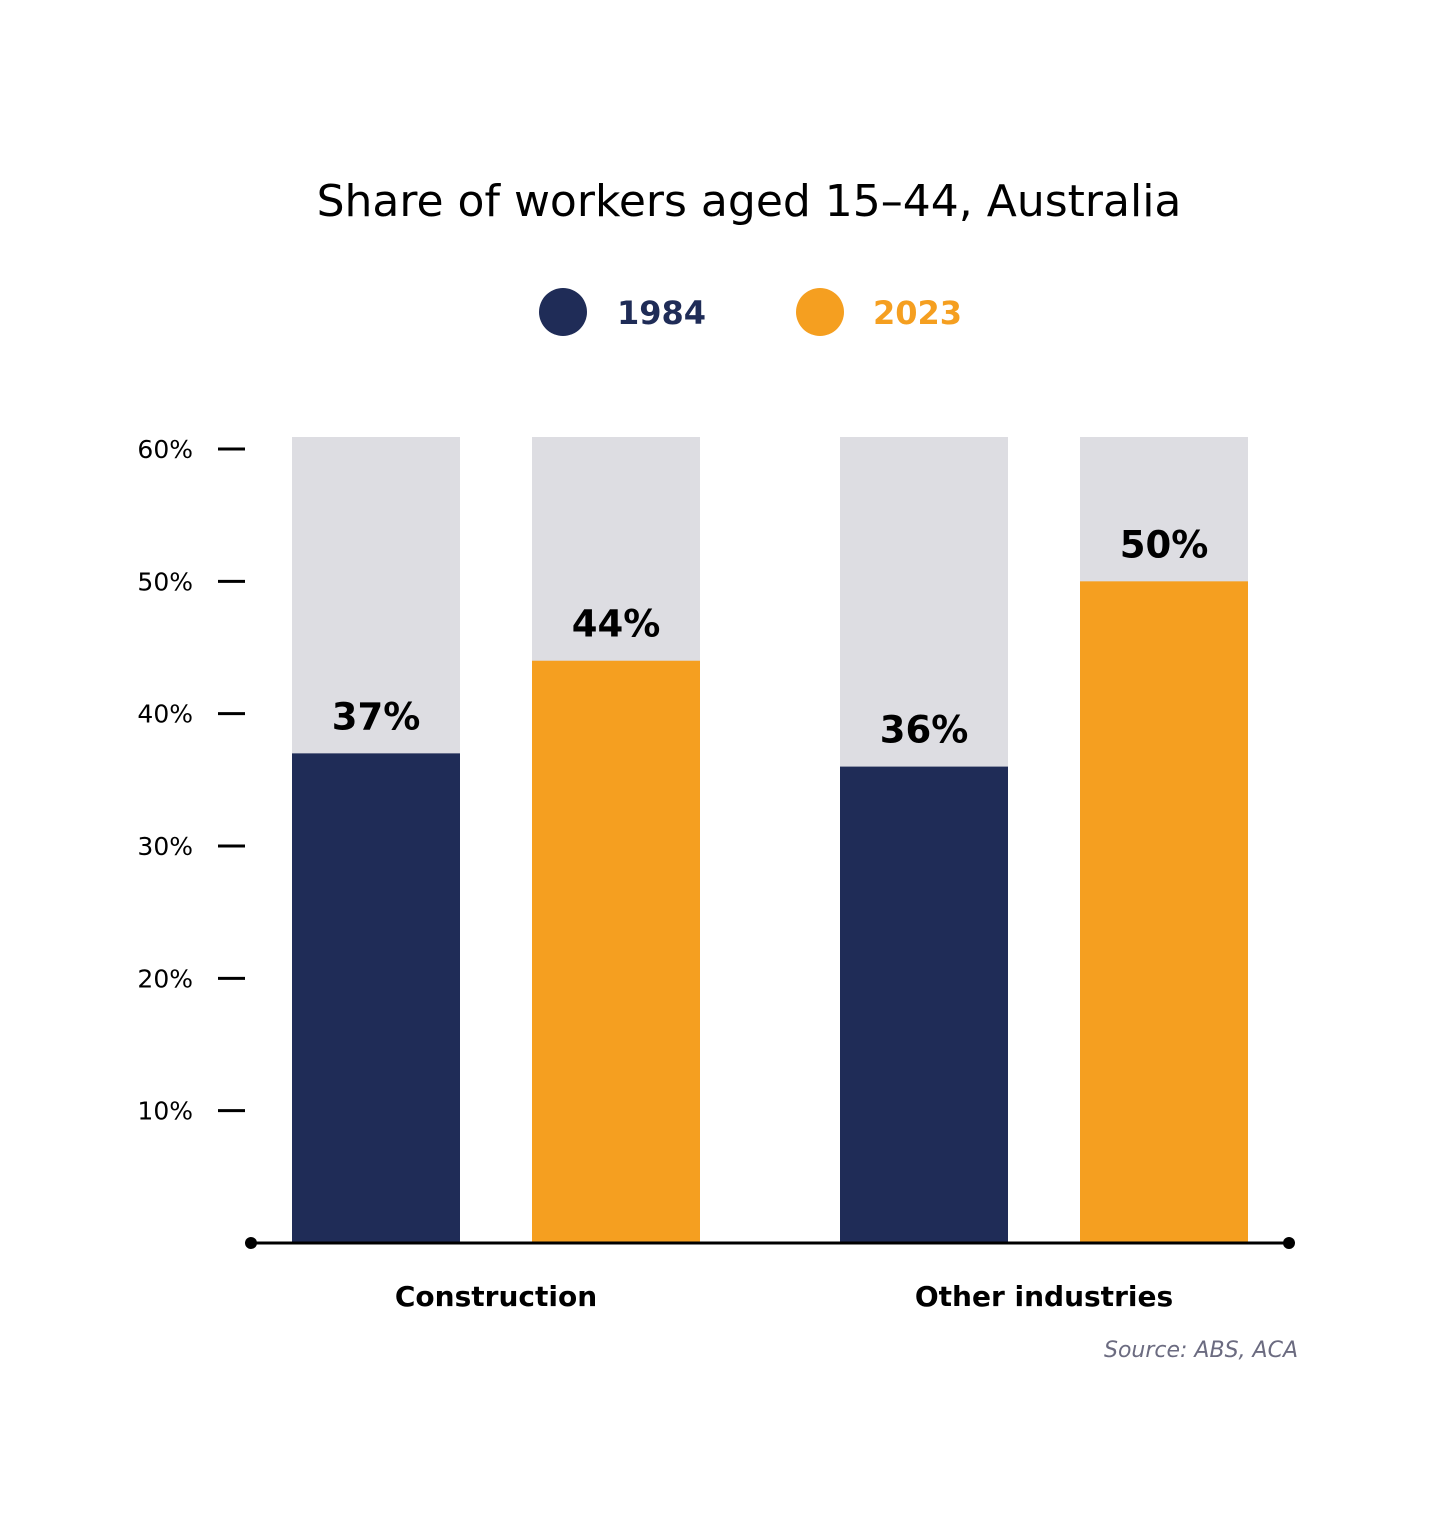  What do you see at coordinates (165, 581) in the screenshot?
I see `y-tick-label: 50%` at bounding box center [165, 581].